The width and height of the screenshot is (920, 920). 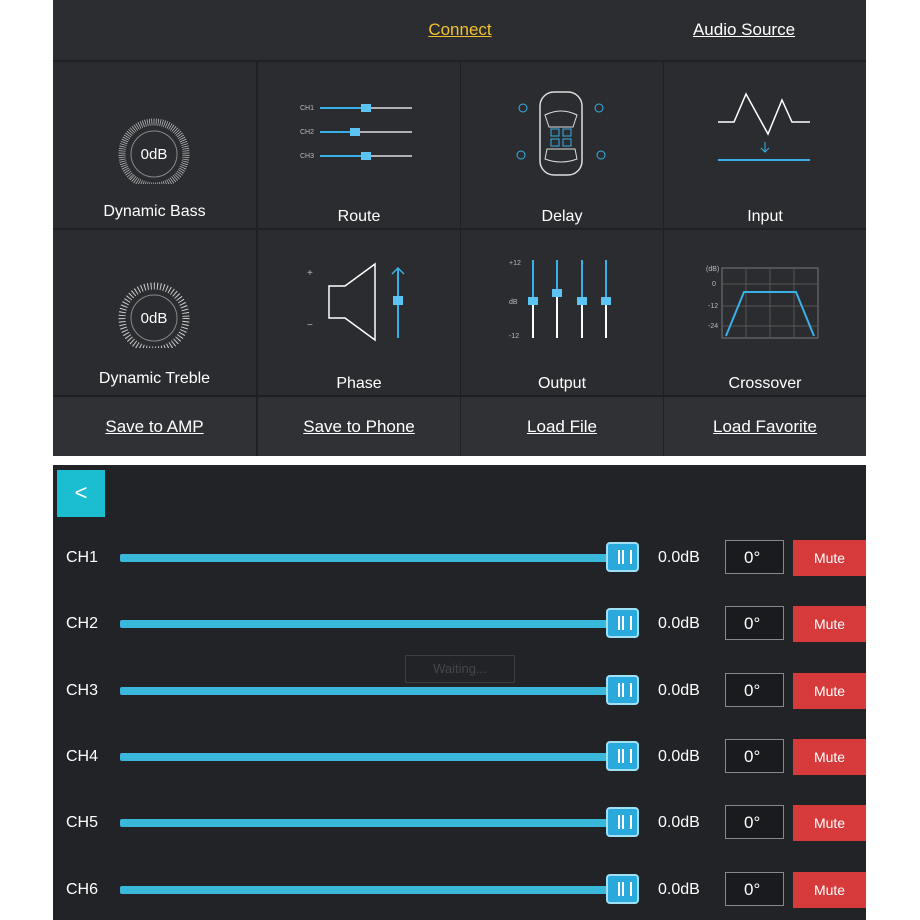 What do you see at coordinates (356, 302) in the screenshot?
I see `phase-icon: + −` at bounding box center [356, 302].